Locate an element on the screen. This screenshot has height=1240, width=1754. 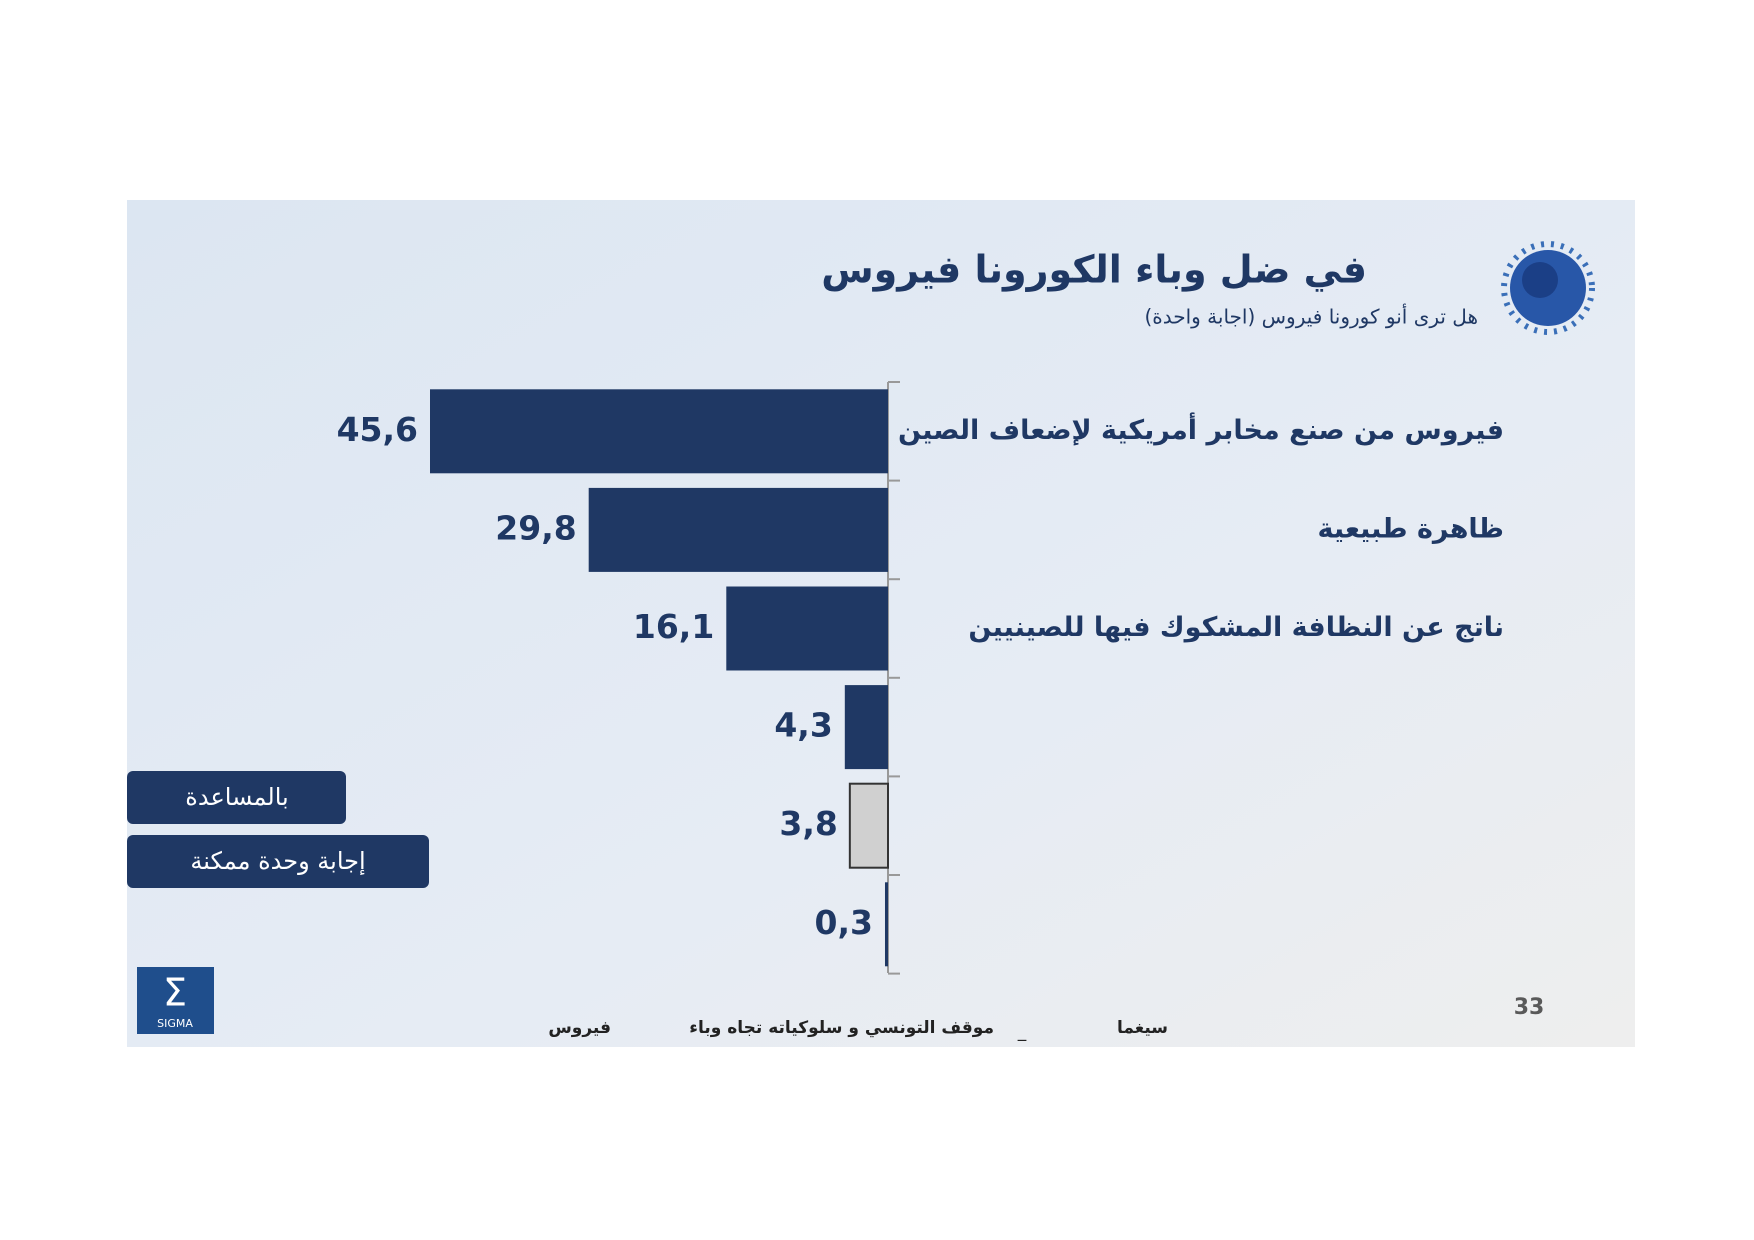
svg-text: Σ is located at coordinates (175, 993).